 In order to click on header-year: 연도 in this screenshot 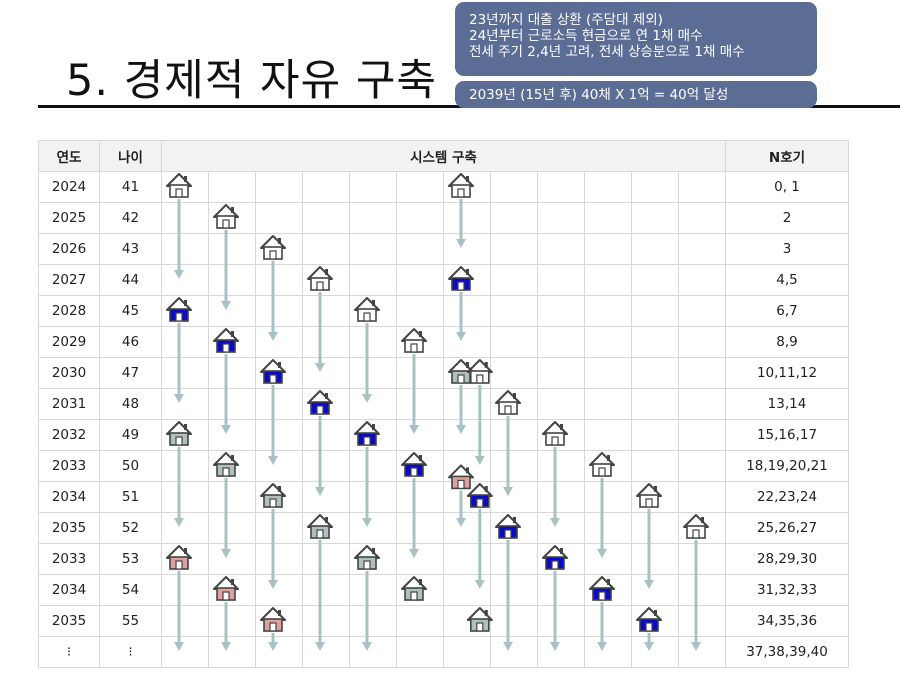, I will do `click(69, 156)`.